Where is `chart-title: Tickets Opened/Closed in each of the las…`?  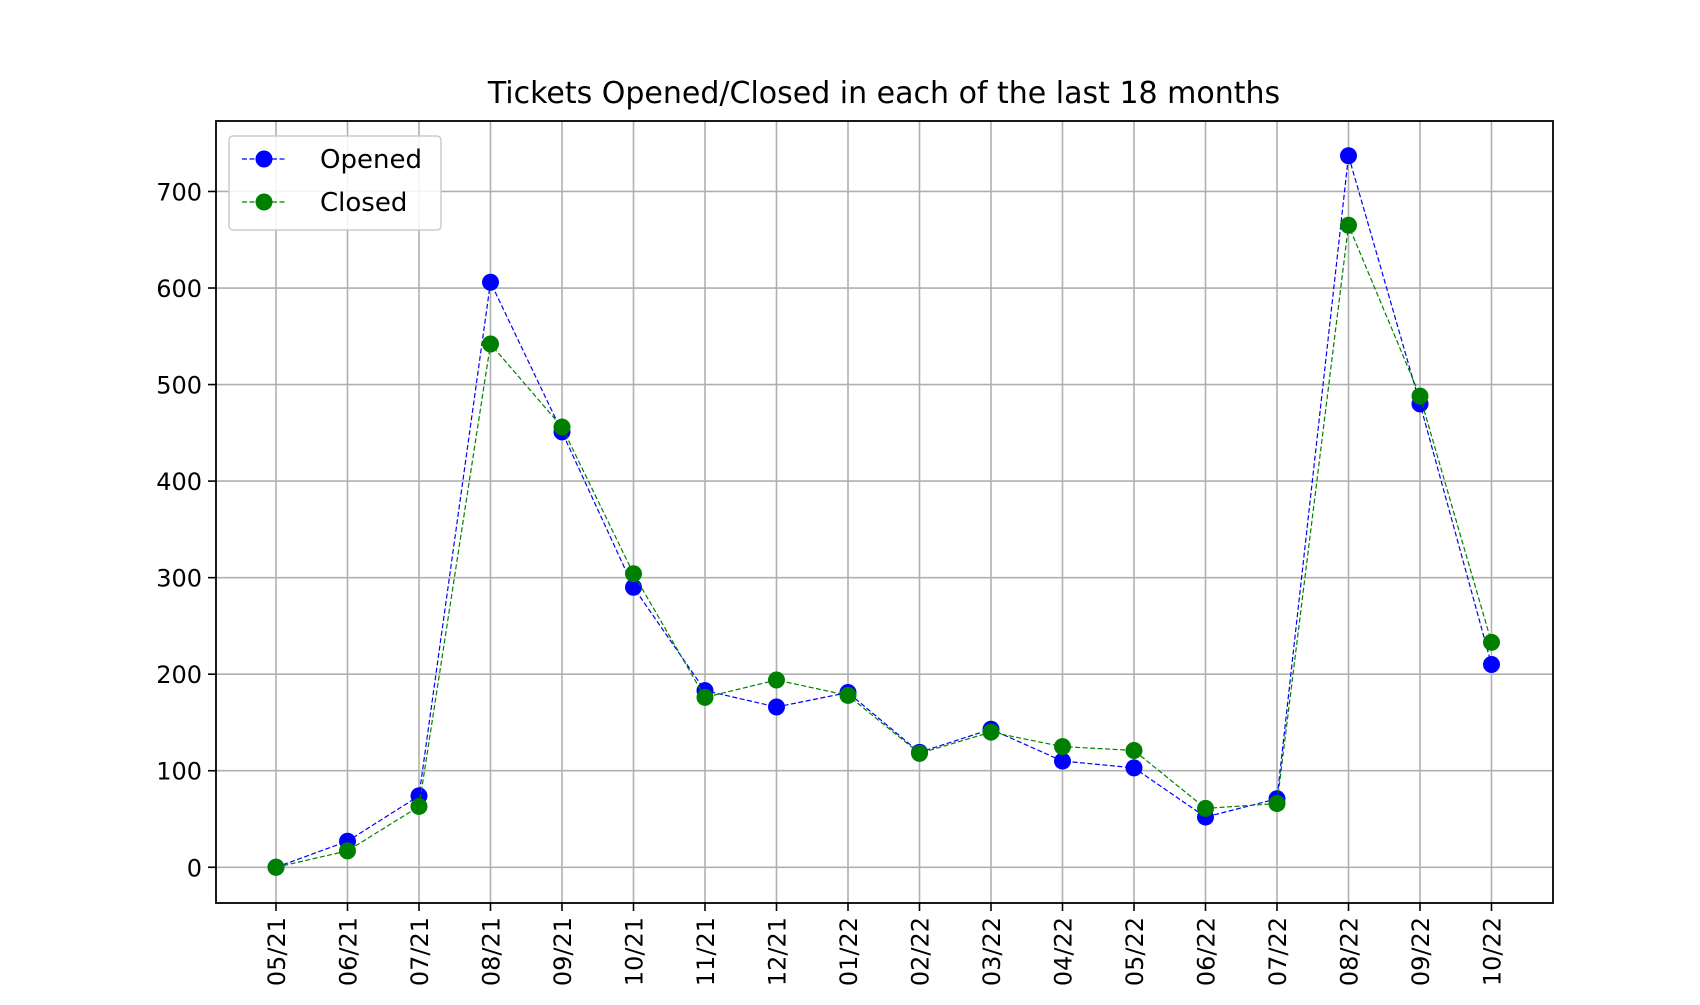 chart-title: Tickets Opened/Closed in each of the las… is located at coordinates (883, 93).